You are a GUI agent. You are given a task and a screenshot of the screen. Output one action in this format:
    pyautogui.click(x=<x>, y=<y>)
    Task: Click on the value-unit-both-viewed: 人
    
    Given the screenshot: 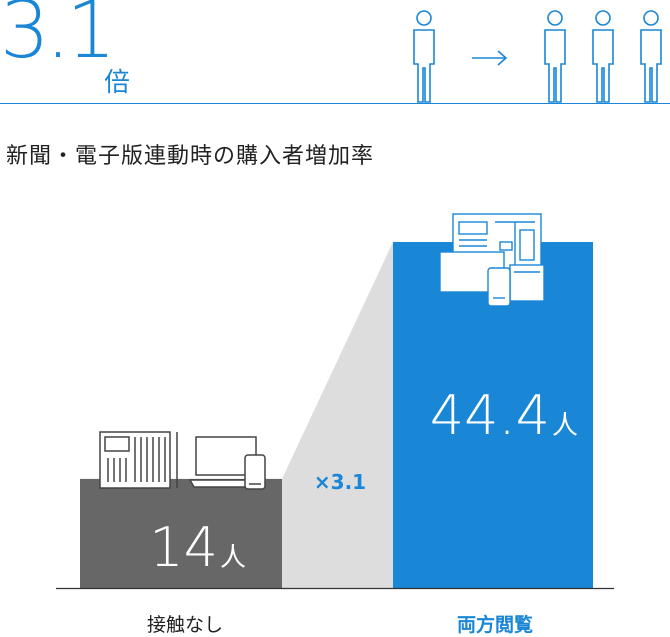 What is the action you would take?
    pyautogui.click(x=565, y=426)
    